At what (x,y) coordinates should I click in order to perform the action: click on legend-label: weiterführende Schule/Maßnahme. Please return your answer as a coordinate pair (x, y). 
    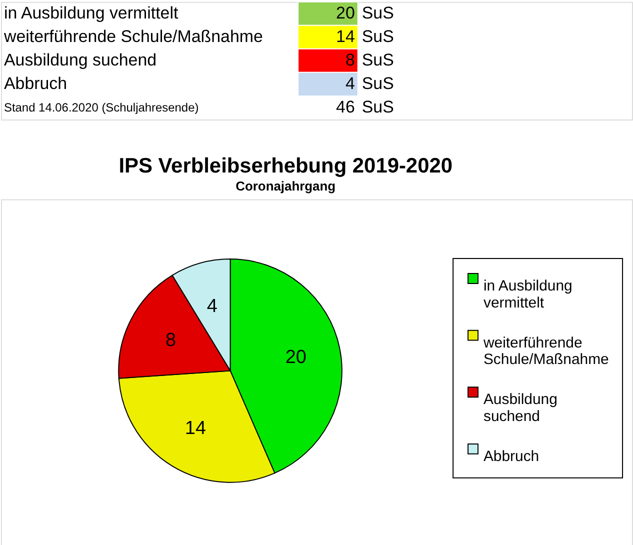
    Looking at the image, I should click on (545, 351).